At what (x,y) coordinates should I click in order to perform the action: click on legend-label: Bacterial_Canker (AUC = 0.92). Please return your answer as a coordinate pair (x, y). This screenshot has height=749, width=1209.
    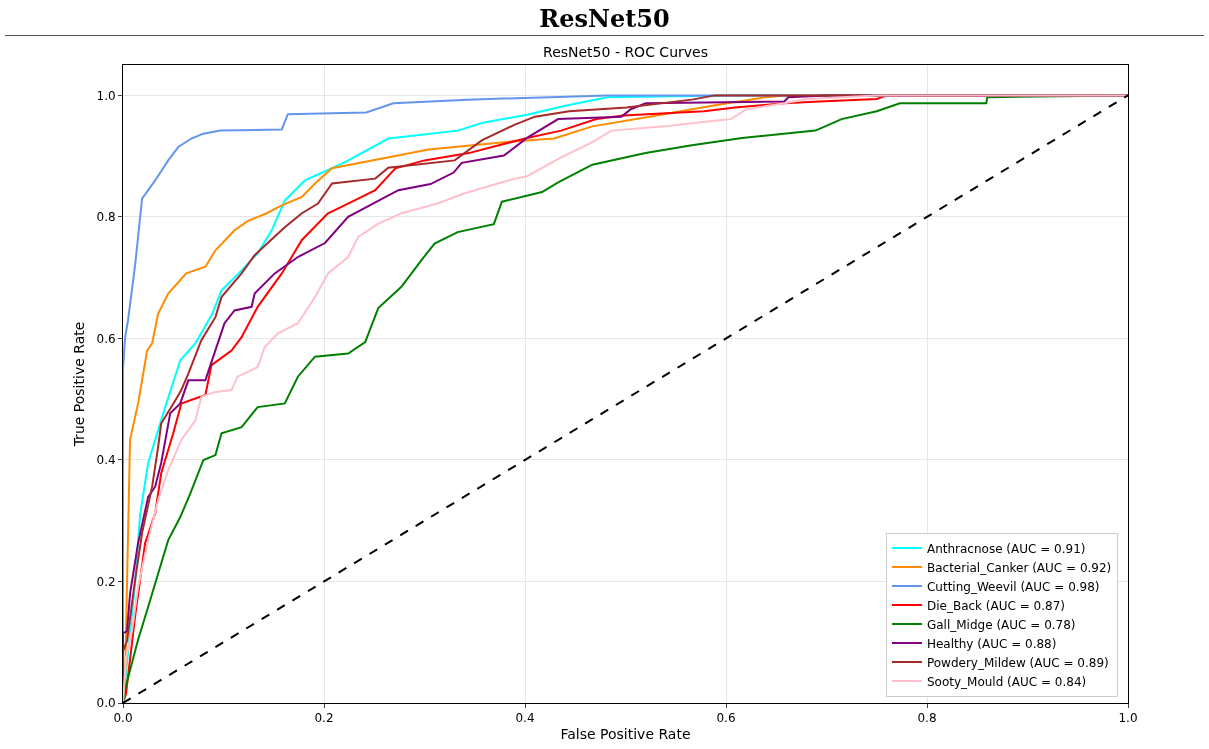
    Looking at the image, I should click on (1019, 567).